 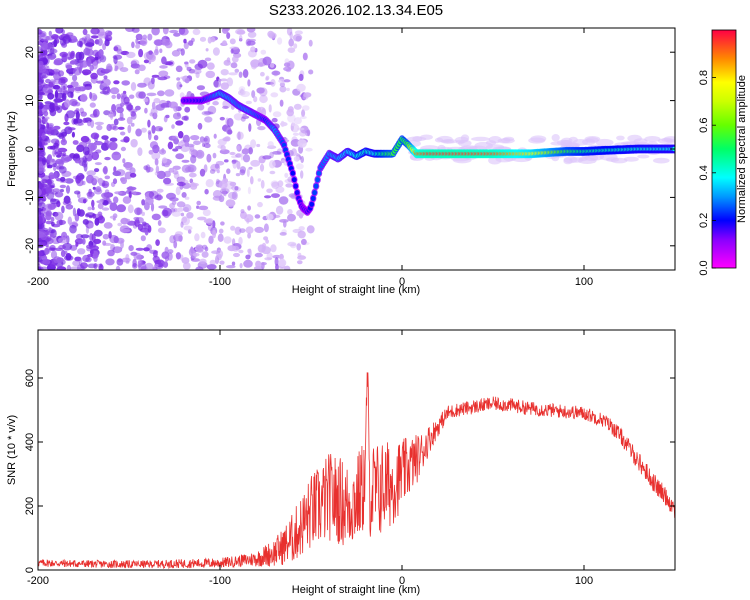 What do you see at coordinates (30, 246) in the screenshot?
I see `heatmap-y-tick-label: -20` at bounding box center [30, 246].